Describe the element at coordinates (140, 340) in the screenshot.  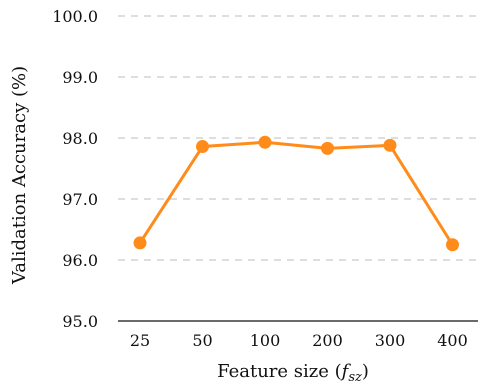
I see `x-tick-label: 25` at that location.